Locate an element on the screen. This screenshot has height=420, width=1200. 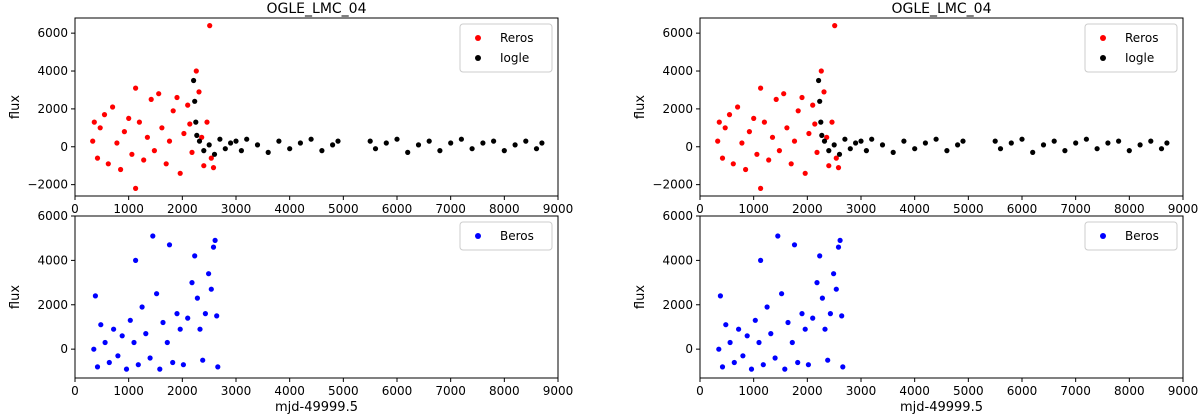
x-tick-label: 5000 is located at coordinates (343, 209).